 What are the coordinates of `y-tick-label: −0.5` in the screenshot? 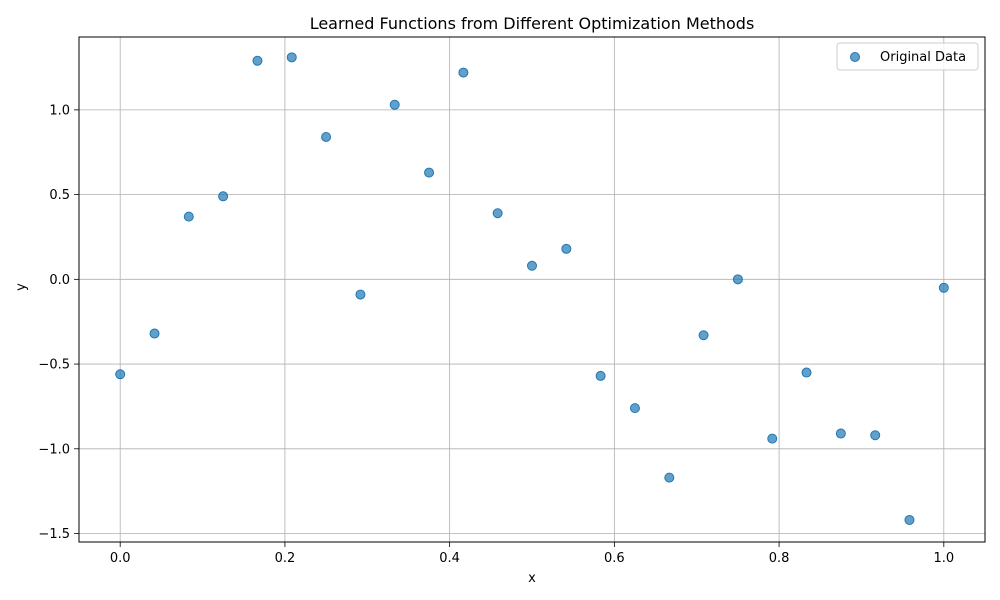 It's located at (54, 365).